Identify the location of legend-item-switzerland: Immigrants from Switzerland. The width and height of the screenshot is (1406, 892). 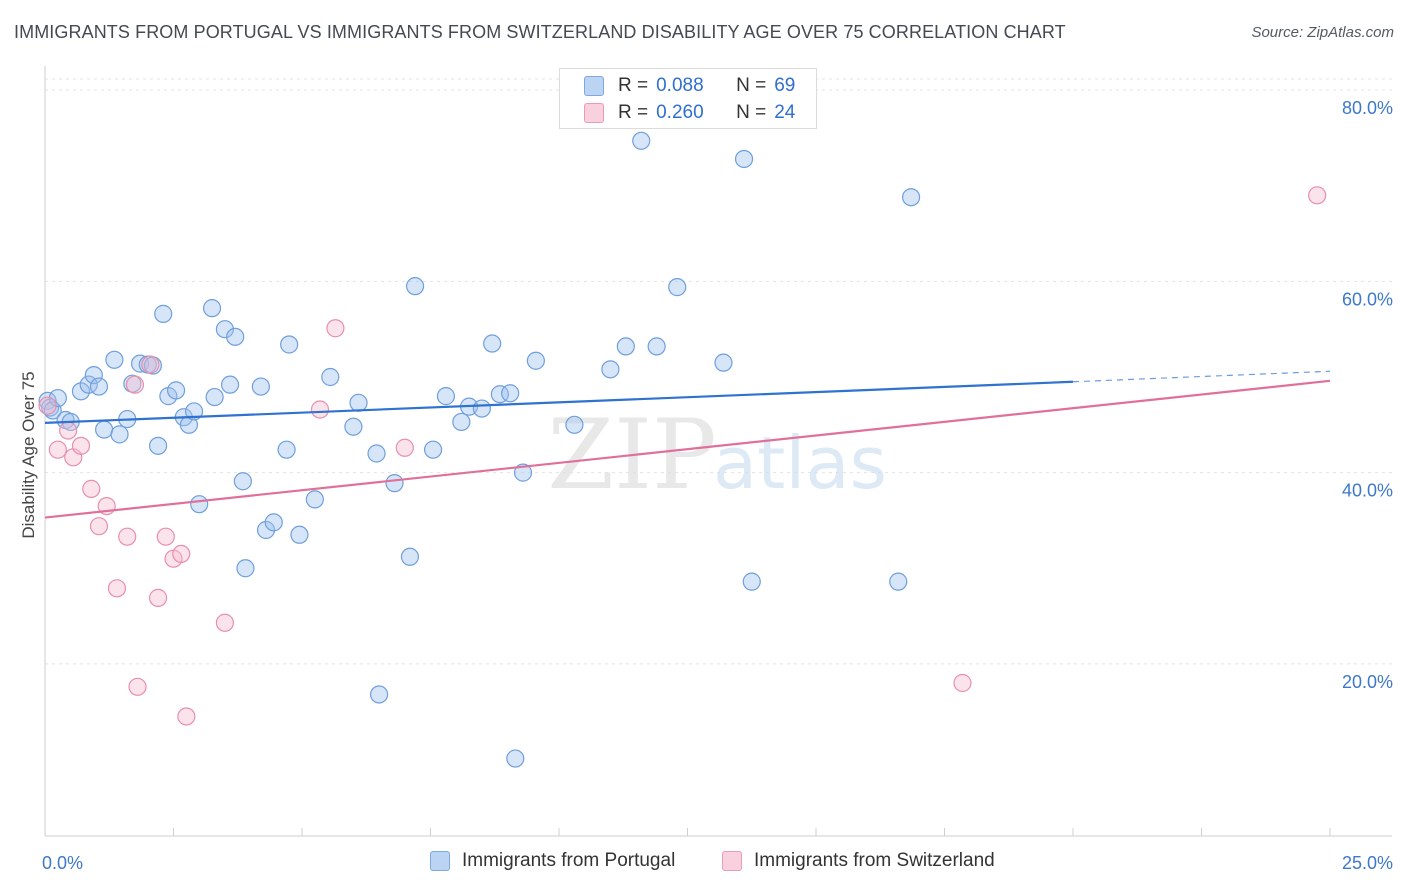
(858, 861).